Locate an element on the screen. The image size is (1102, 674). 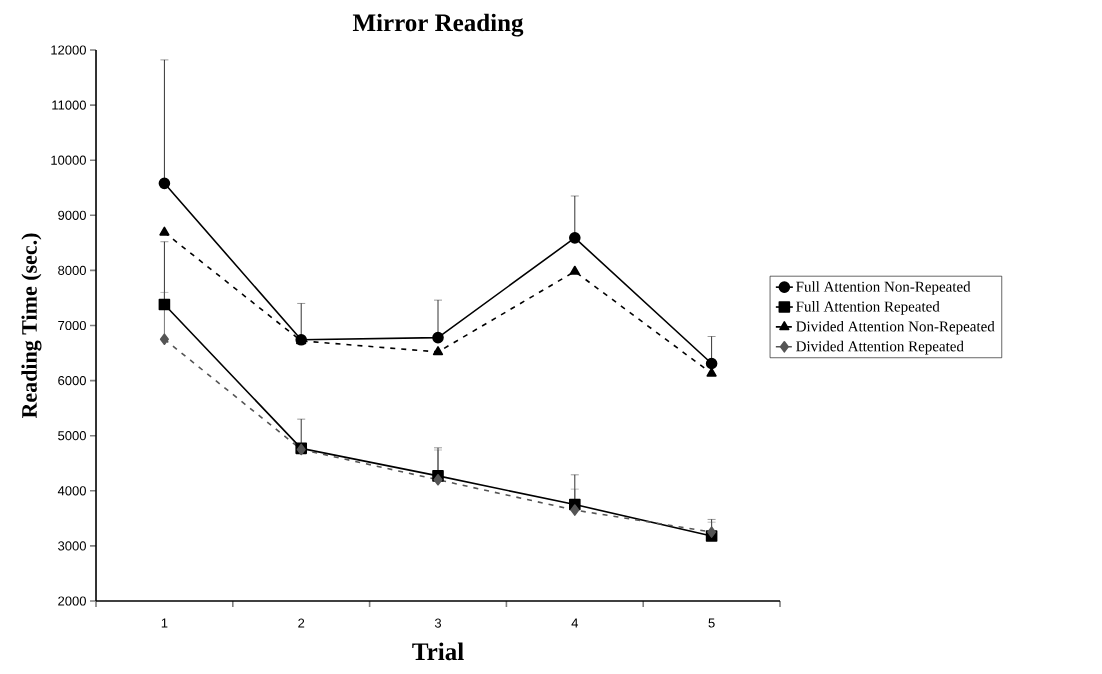
legend-label: Divided Attention Non-Repeated is located at coordinates (895, 327).